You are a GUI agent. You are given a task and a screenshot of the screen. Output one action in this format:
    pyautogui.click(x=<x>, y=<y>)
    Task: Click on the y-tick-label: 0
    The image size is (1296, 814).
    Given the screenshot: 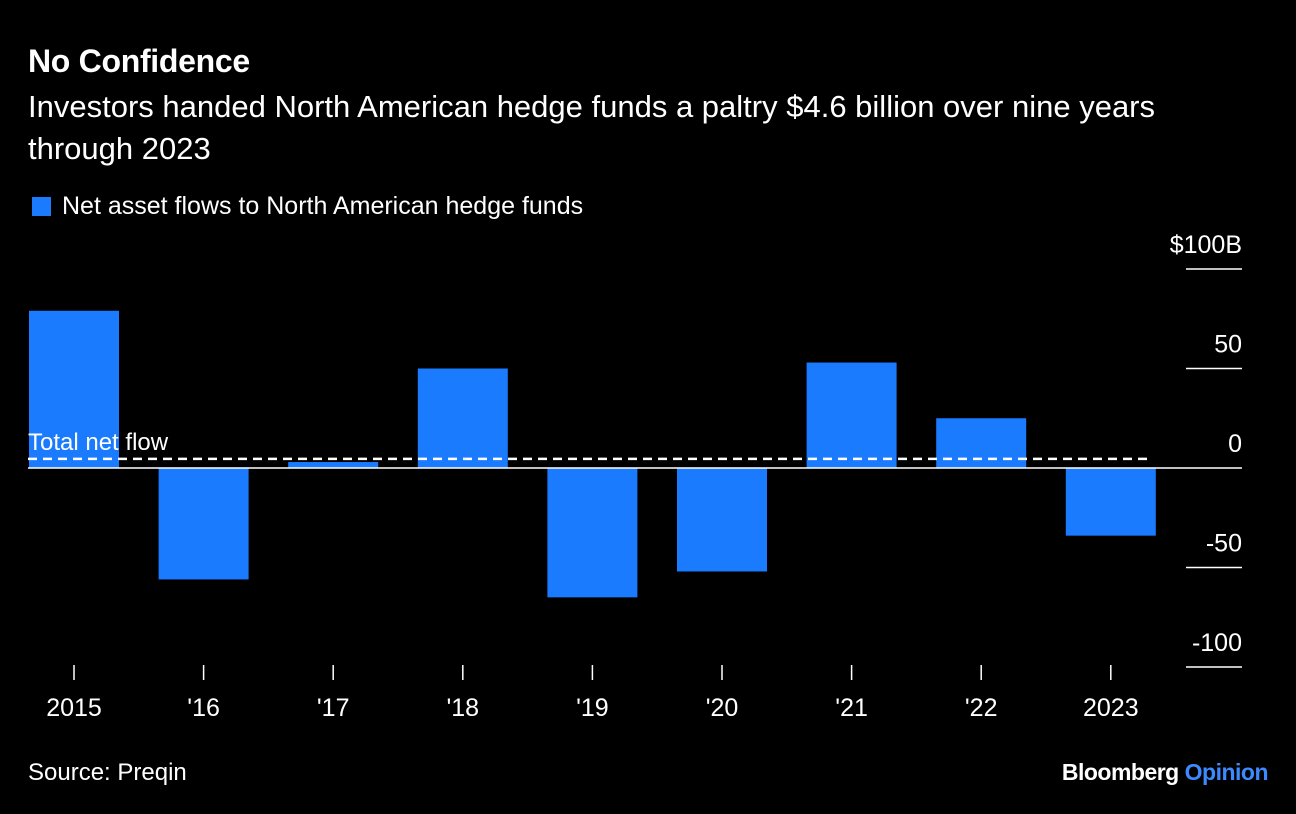 What is the action you would take?
    pyautogui.click(x=1235, y=444)
    